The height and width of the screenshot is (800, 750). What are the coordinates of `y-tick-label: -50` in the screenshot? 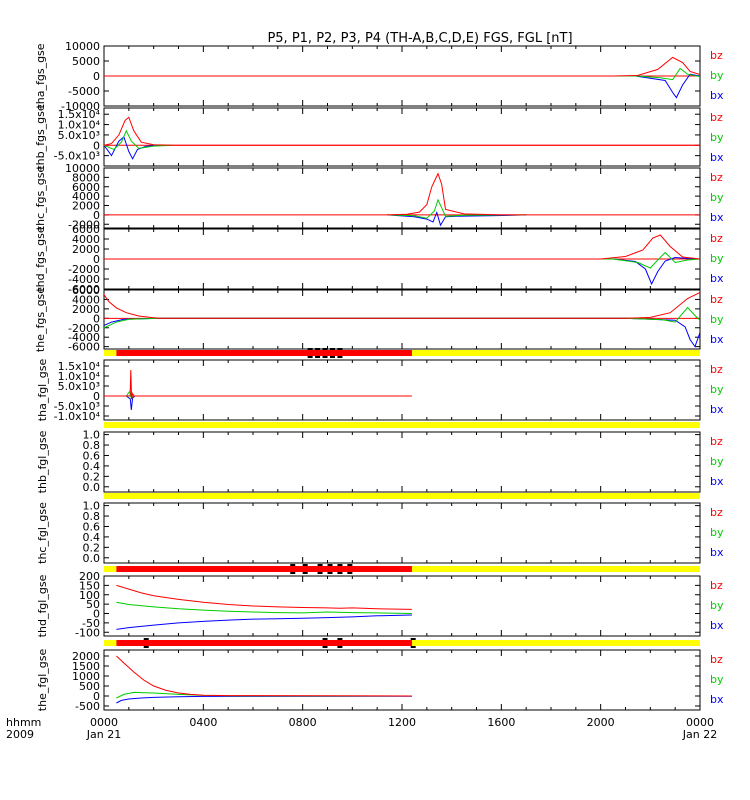 It's located at (91, 623).